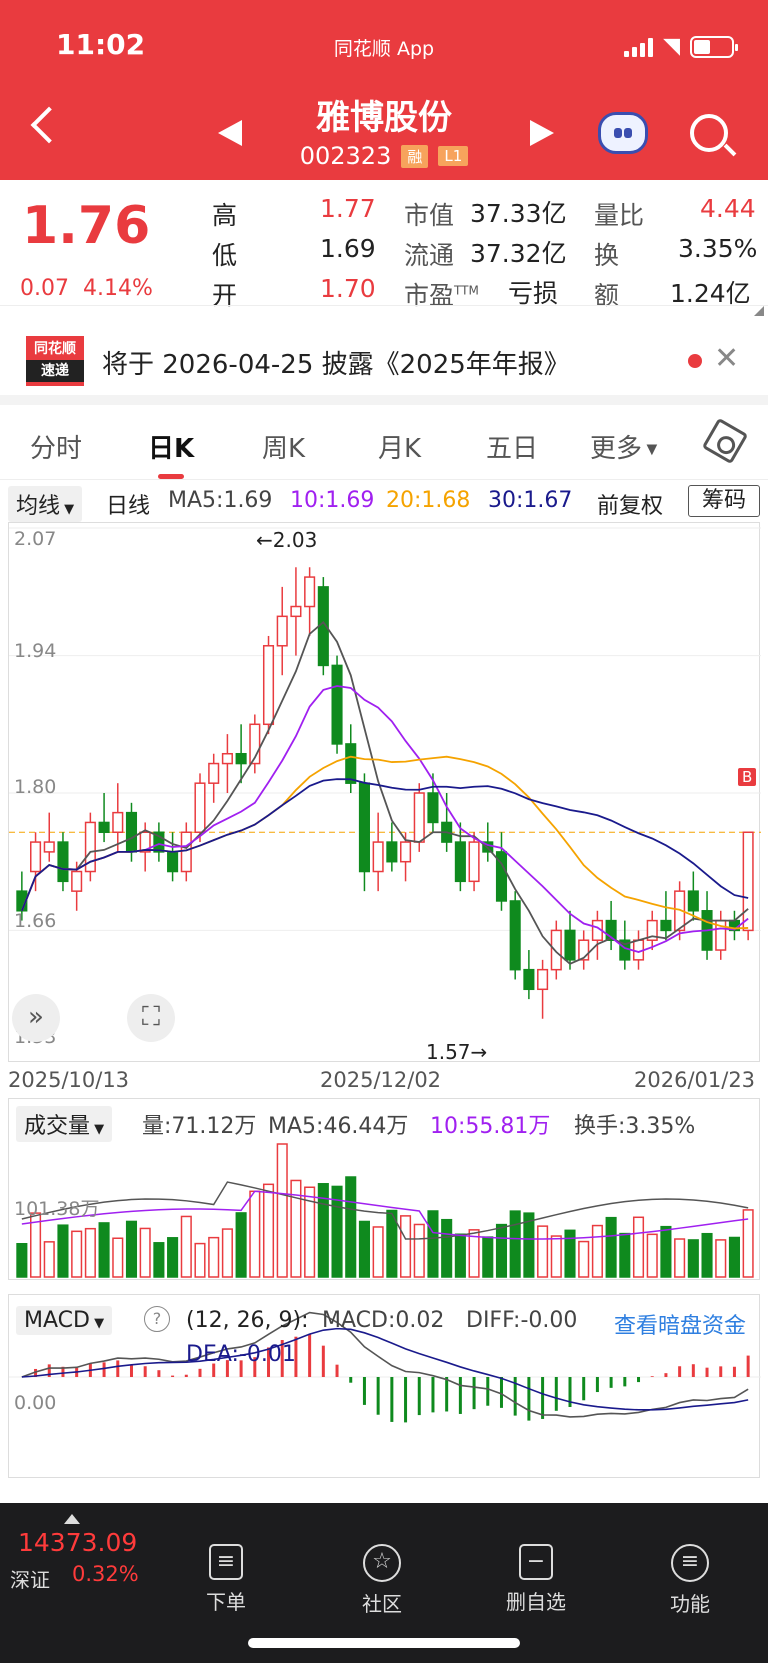  I want to click on chevron-down-icon: ▼, so click(97, 1323).